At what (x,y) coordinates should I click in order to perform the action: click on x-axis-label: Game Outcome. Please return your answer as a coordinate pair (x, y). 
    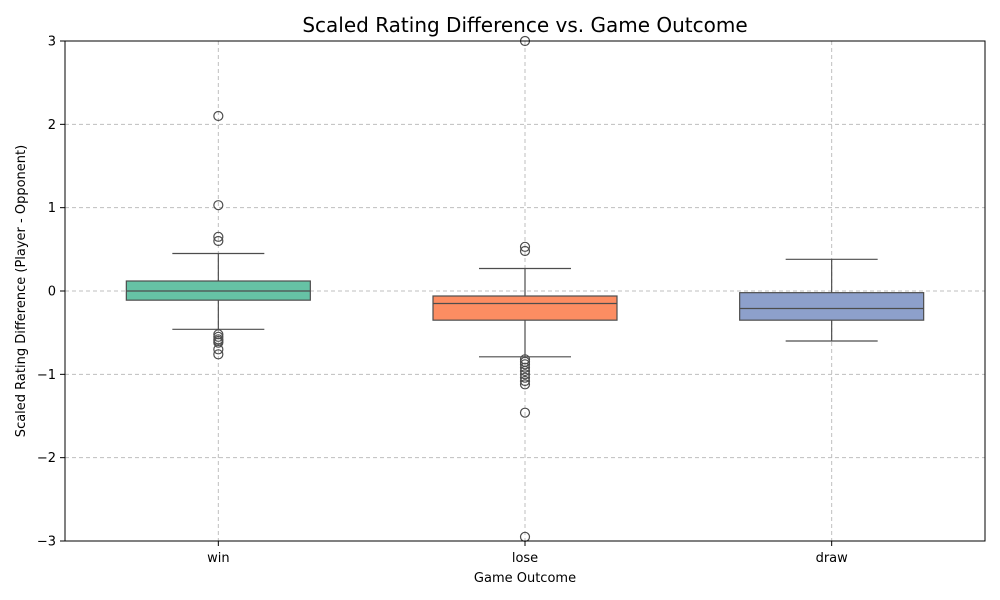
    Looking at the image, I should click on (525, 578).